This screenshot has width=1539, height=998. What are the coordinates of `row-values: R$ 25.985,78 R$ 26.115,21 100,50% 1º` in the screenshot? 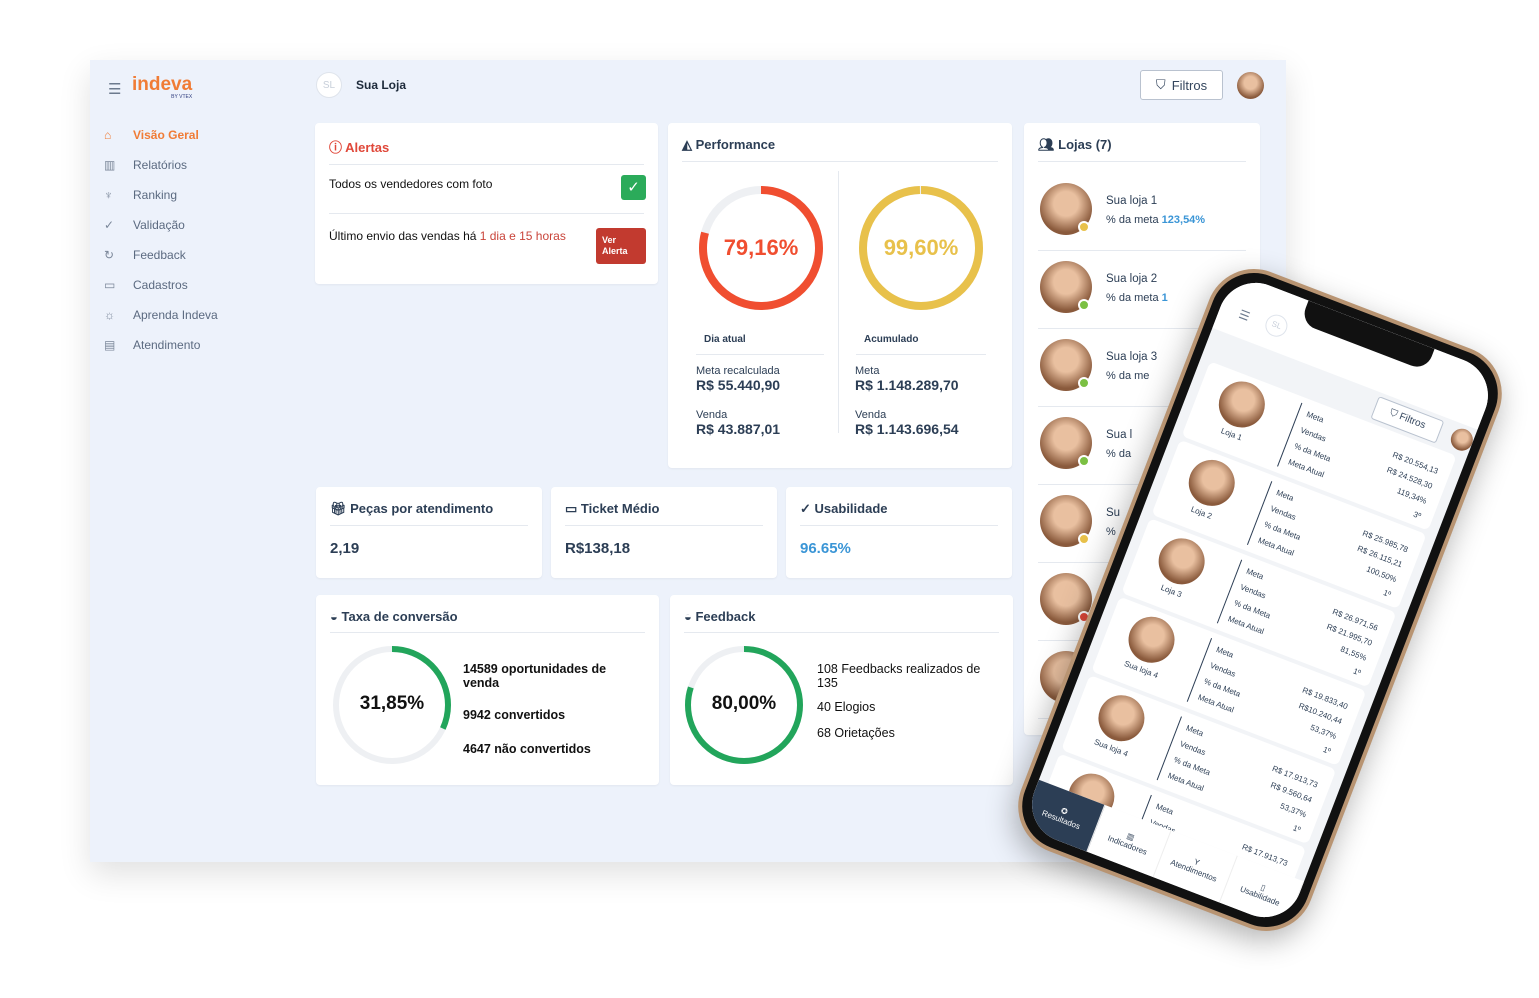 It's located at (1377, 564).